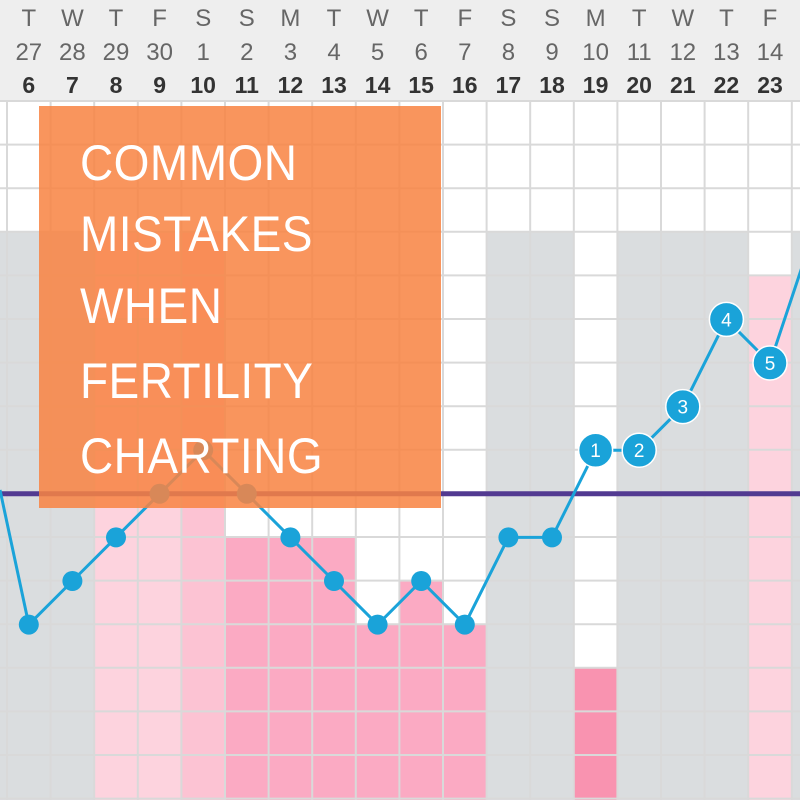  What do you see at coordinates (189, 163) in the screenshot?
I see `title-line-1: COMMON` at bounding box center [189, 163].